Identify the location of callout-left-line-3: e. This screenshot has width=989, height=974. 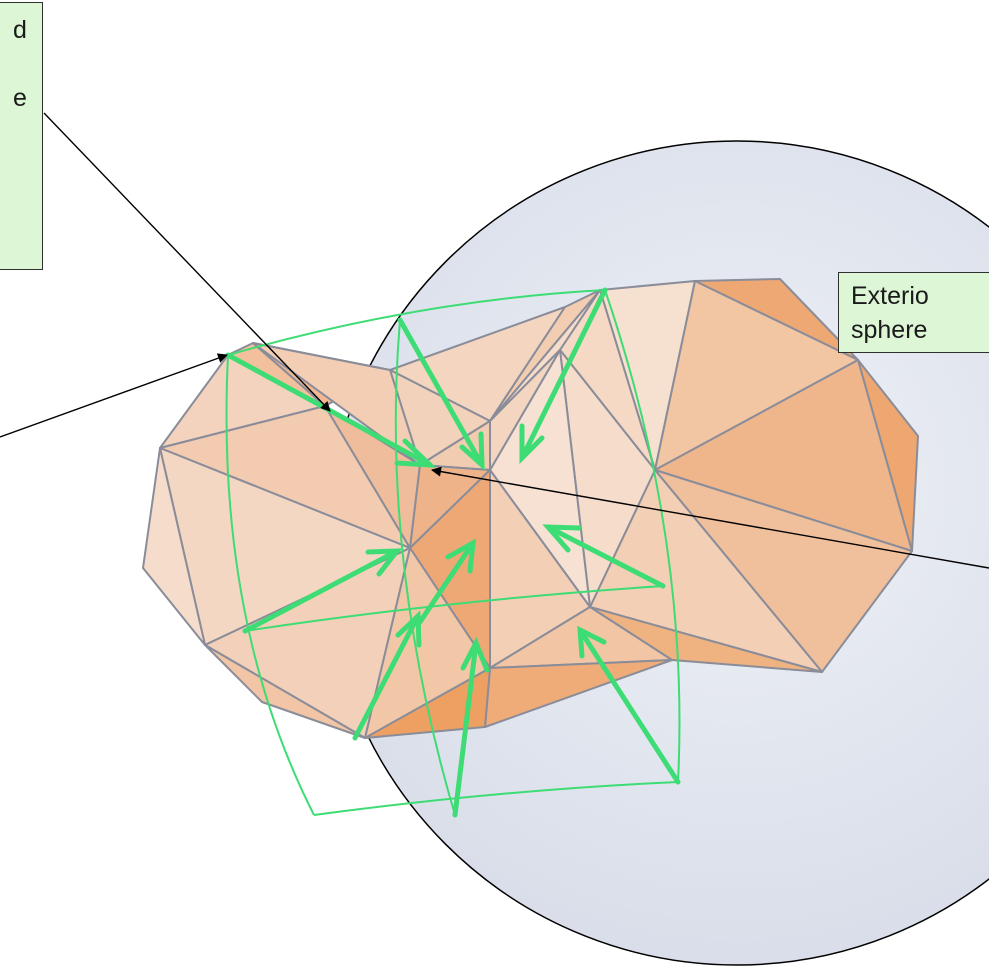
(20, 98).